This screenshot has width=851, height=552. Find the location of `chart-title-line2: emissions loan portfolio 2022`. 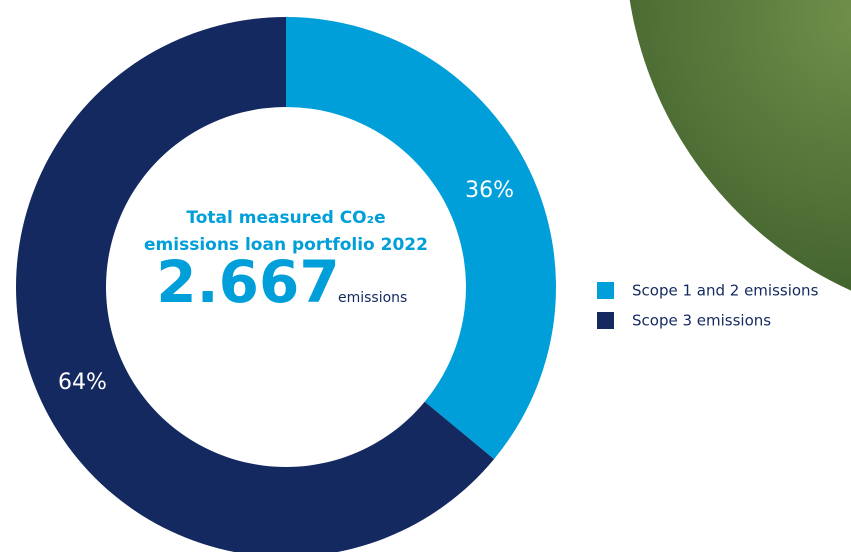

chart-title-line2: emissions loan portfolio 2022 is located at coordinates (286, 245).